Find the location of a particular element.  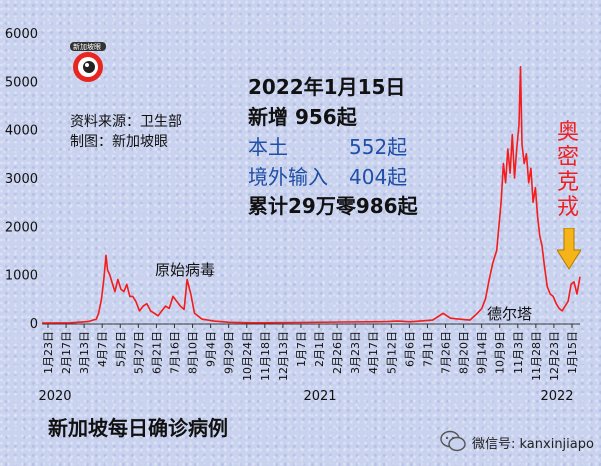

stats-local-label: 本土 is located at coordinates (268, 147).